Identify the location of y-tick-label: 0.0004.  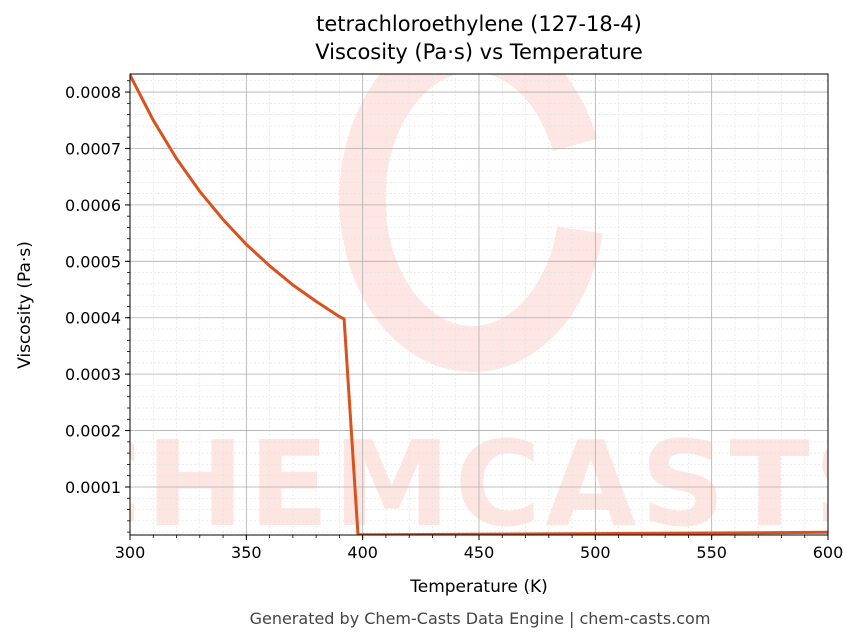
(93, 318).